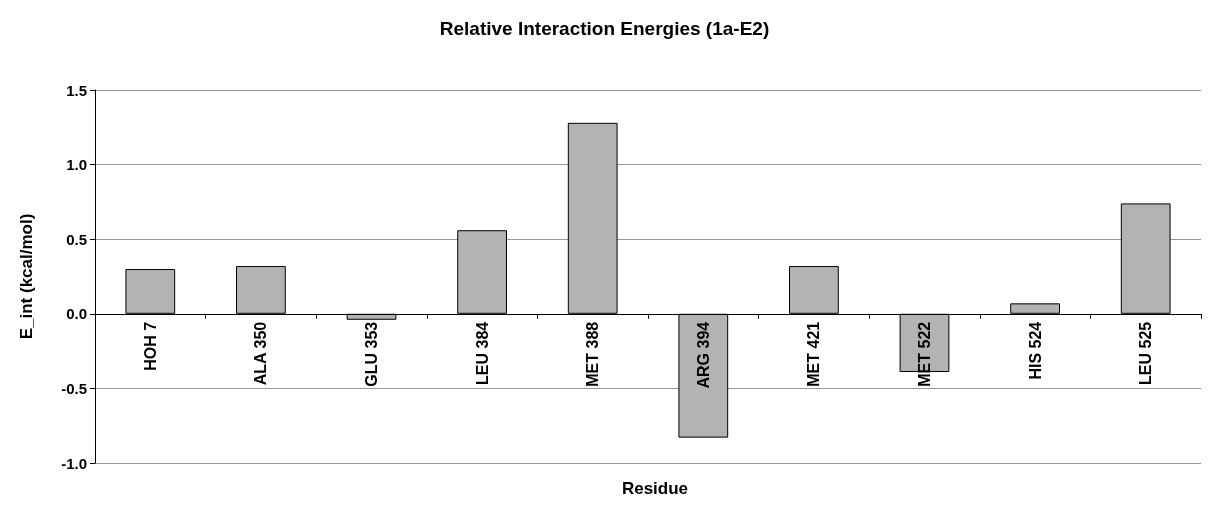 This screenshot has height=507, width=1209. I want to click on y-tick-label: -1.0, so click(74, 463).